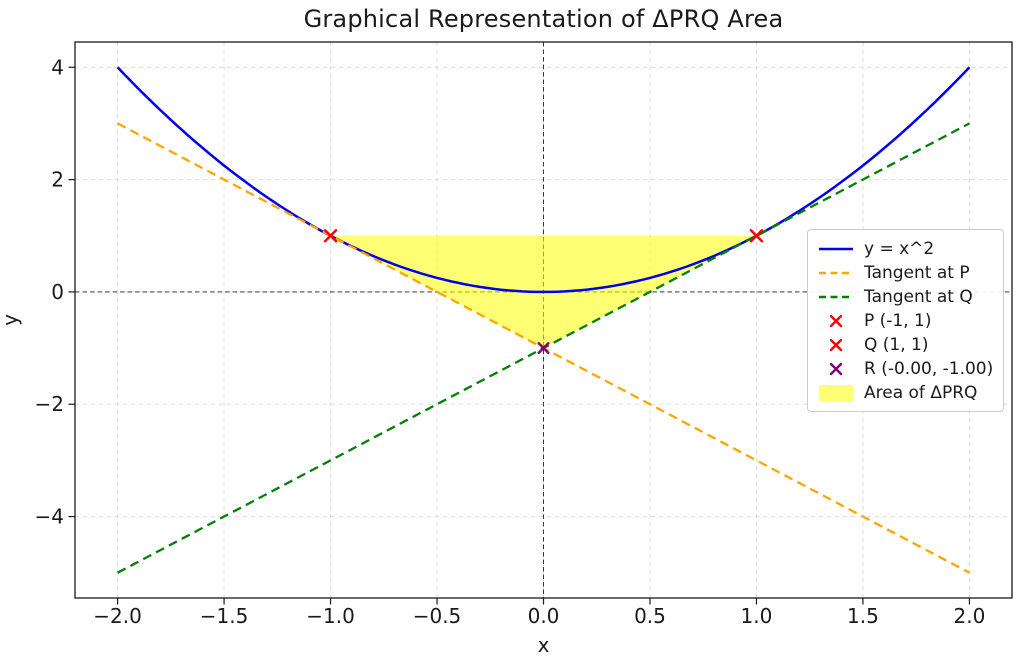  I want to click on legend-item-y-x-2: y = x^2, so click(905, 248).